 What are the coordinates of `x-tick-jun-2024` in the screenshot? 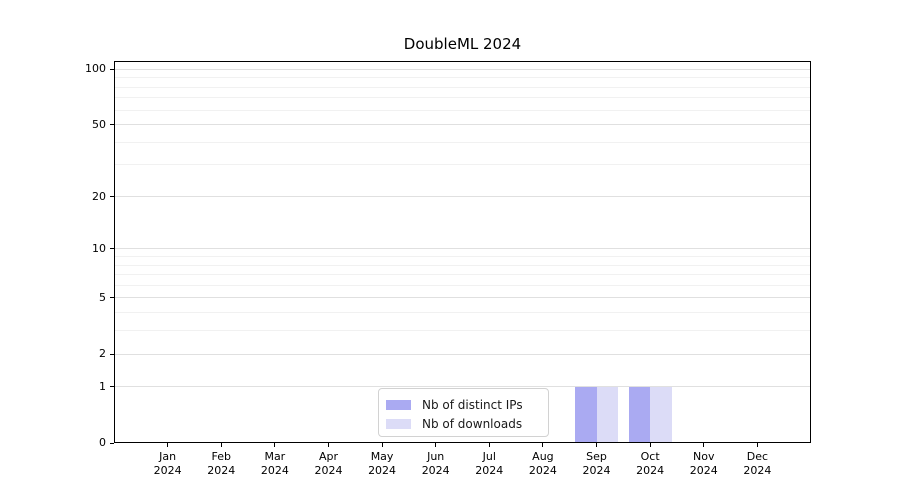 It's located at (436, 445).